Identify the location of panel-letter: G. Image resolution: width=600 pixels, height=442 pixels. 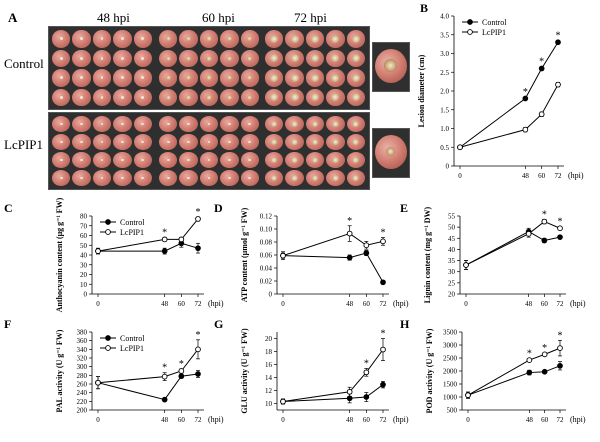
(218, 324).